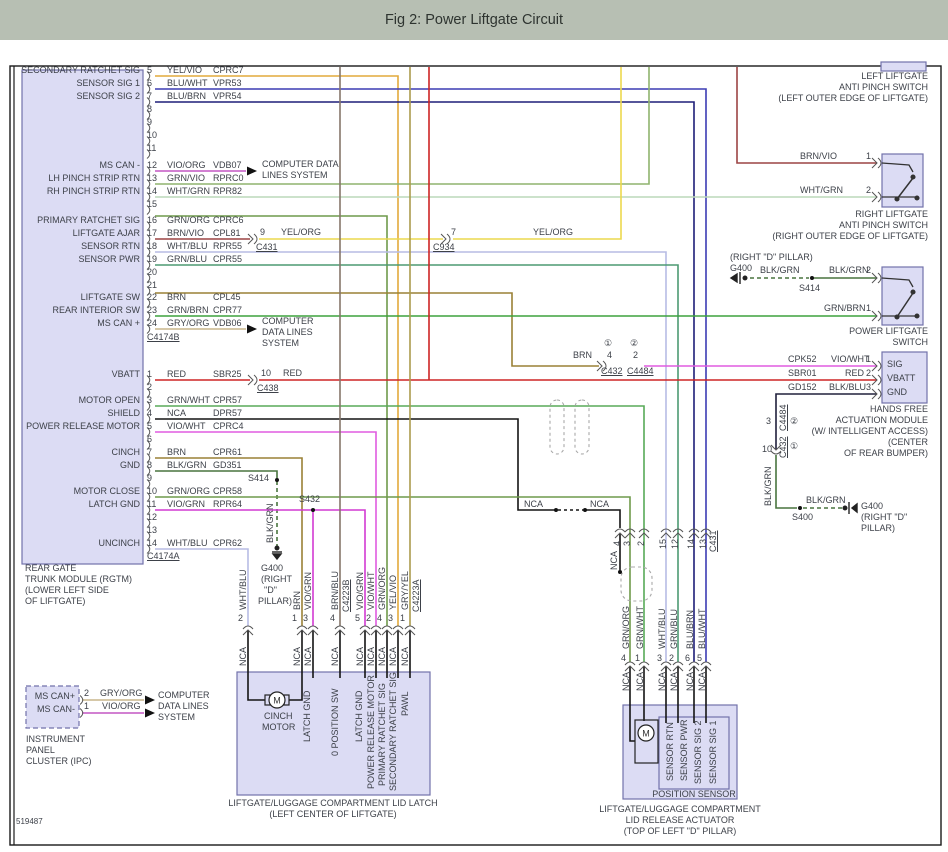  What do you see at coordinates (850, 236) in the screenshot?
I see `right-switch-caption-3: (RIGHT OUTER EDGE OF LIFTGATE)` at bounding box center [850, 236].